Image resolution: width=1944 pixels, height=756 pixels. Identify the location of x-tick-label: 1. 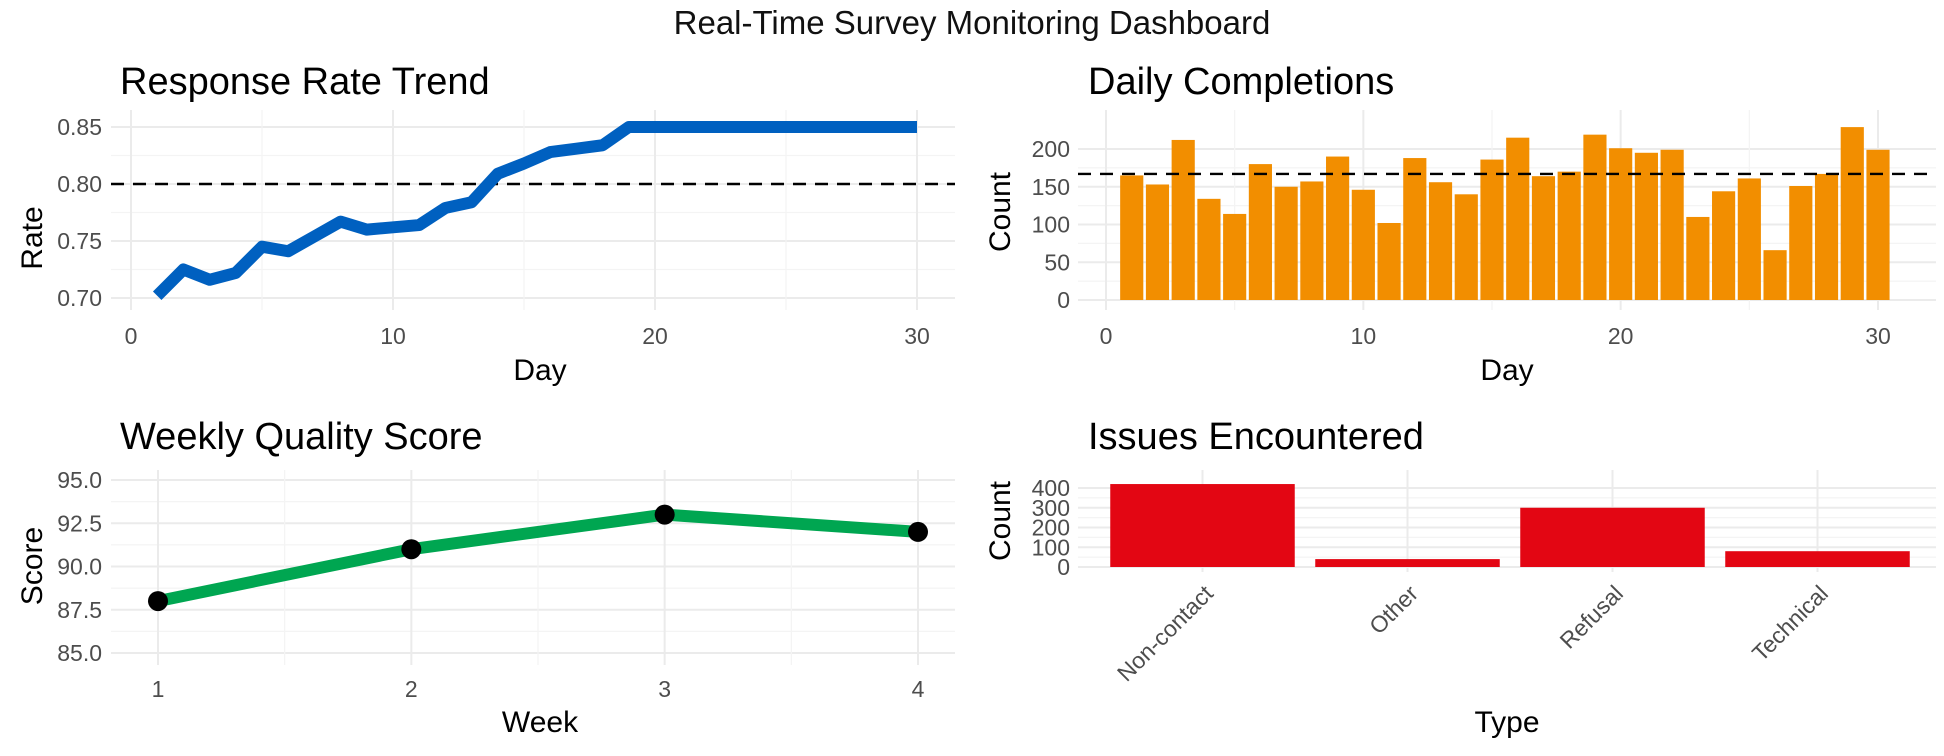
(158, 689).